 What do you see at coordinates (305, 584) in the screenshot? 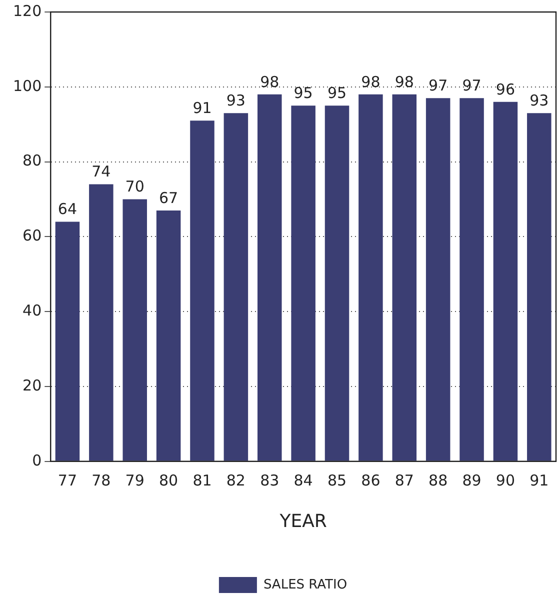
I see `legend-label: SALES RATIO` at bounding box center [305, 584].